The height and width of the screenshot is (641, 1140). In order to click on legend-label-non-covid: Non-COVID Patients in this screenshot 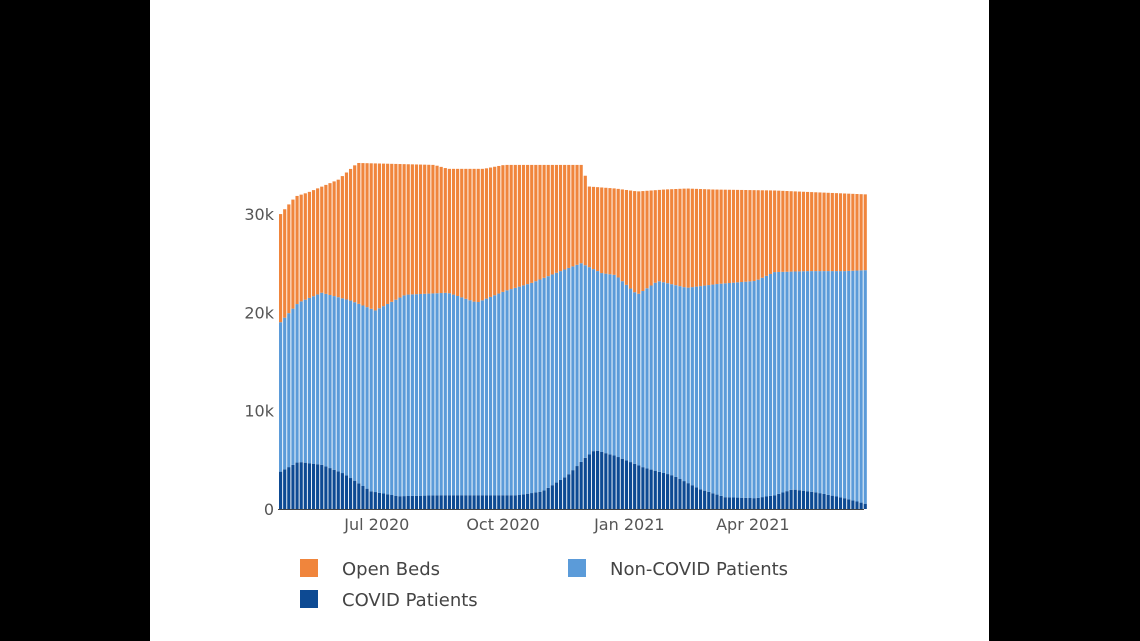, I will do `click(699, 569)`.